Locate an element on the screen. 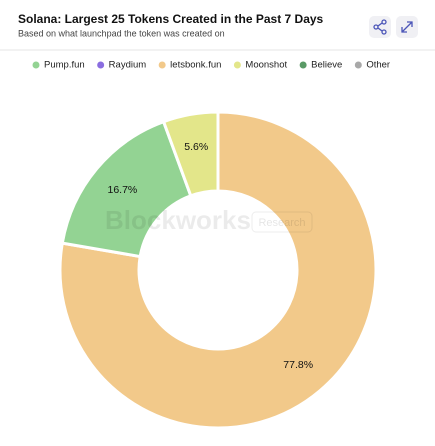 The height and width of the screenshot is (446, 435). data-label: 77.8% is located at coordinates (298, 365).